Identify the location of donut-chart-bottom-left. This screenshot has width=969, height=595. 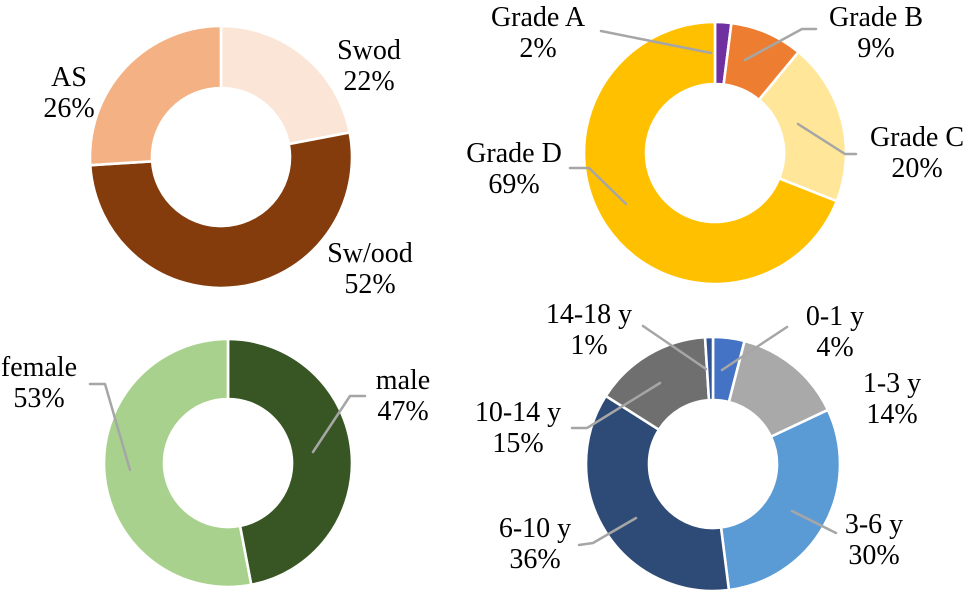
(228, 463).